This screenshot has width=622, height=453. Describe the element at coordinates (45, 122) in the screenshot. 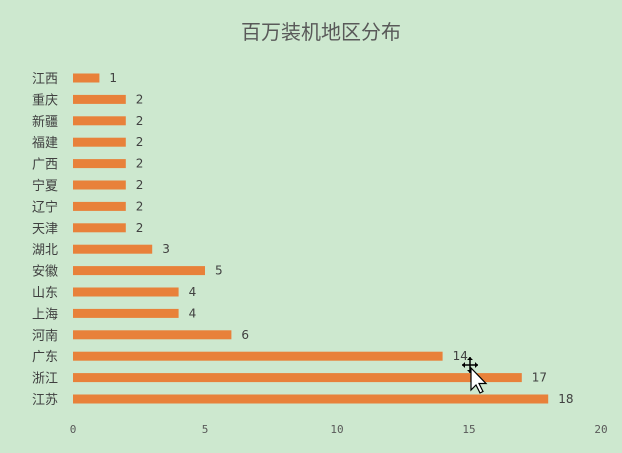

I see `category-label: 新疆` at that location.